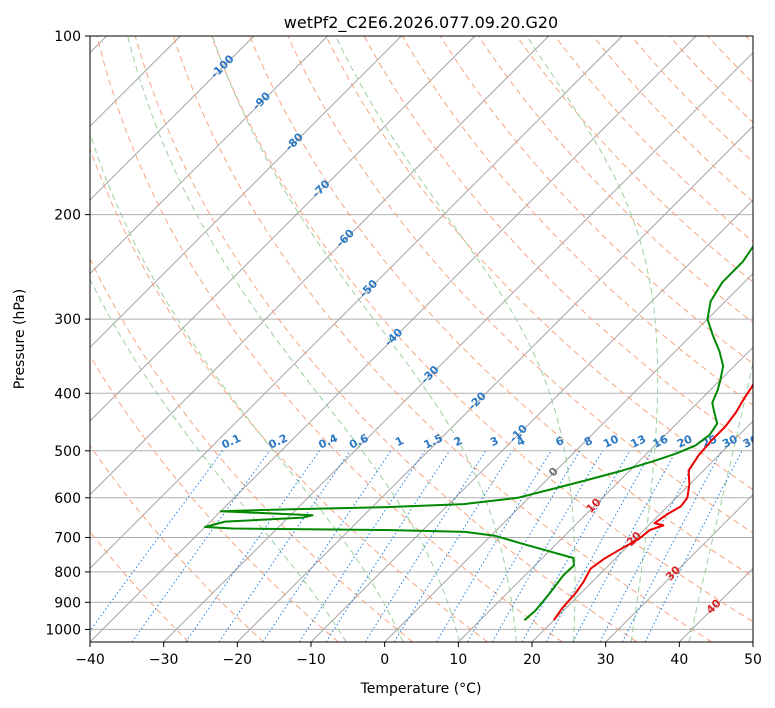 Image resolution: width=775 pixels, height=708 pixels. Describe the element at coordinates (661, 441) in the screenshot. I see `mixing-ratio-label: 16` at that location.